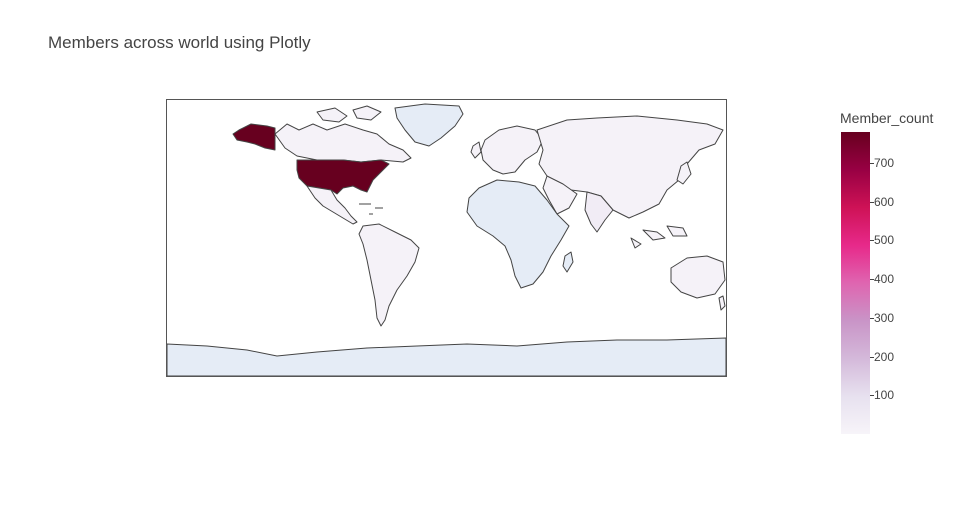 The width and height of the screenshot is (967, 525). What do you see at coordinates (349, 114) in the screenshot?
I see `canada-islands` at bounding box center [349, 114].